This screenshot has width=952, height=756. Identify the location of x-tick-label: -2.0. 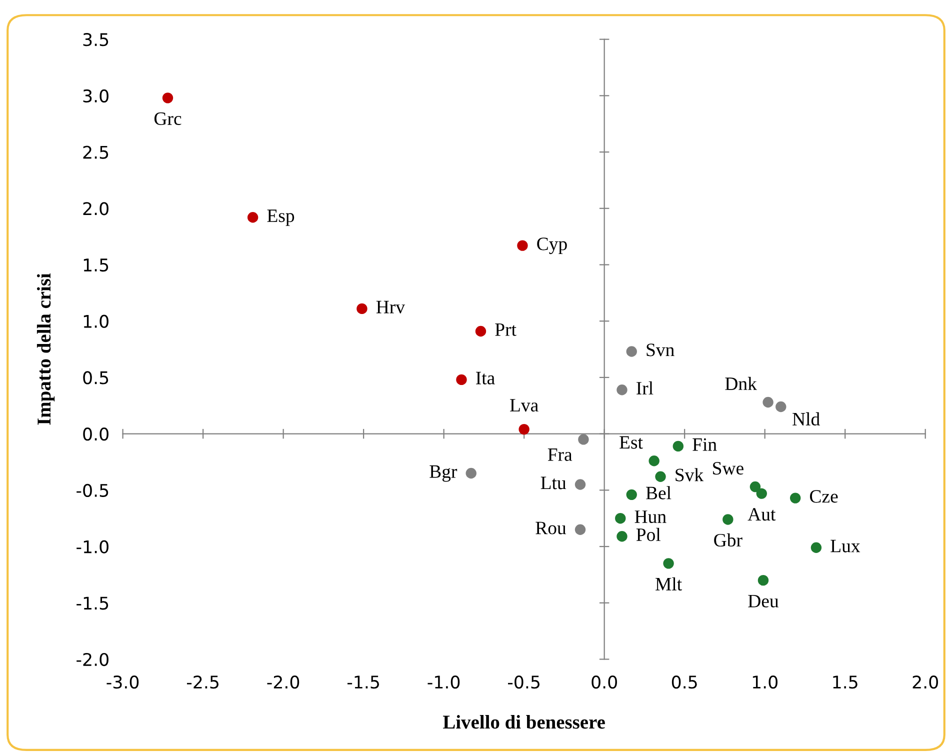
(283, 682).